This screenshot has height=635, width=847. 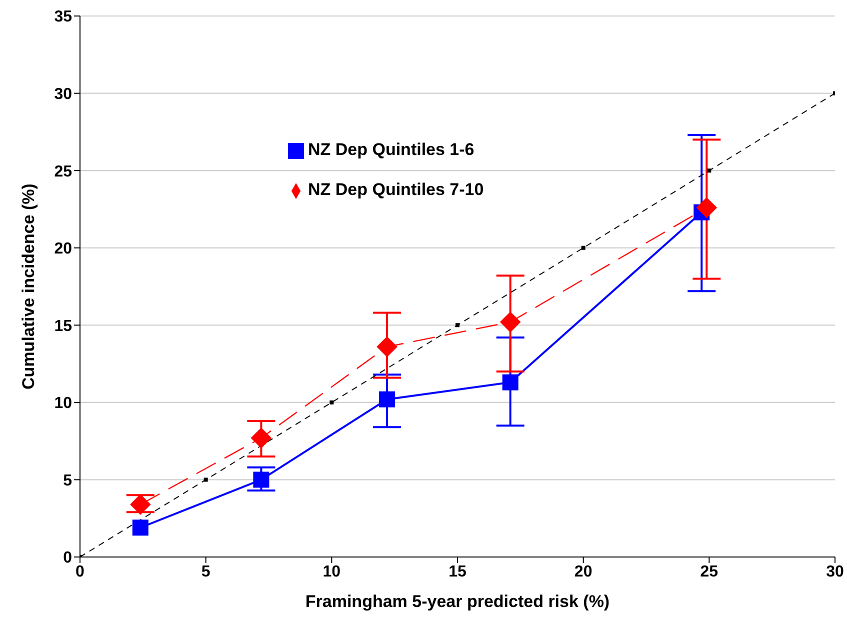 I want to click on x-tick-label: 5, so click(x=205, y=571).